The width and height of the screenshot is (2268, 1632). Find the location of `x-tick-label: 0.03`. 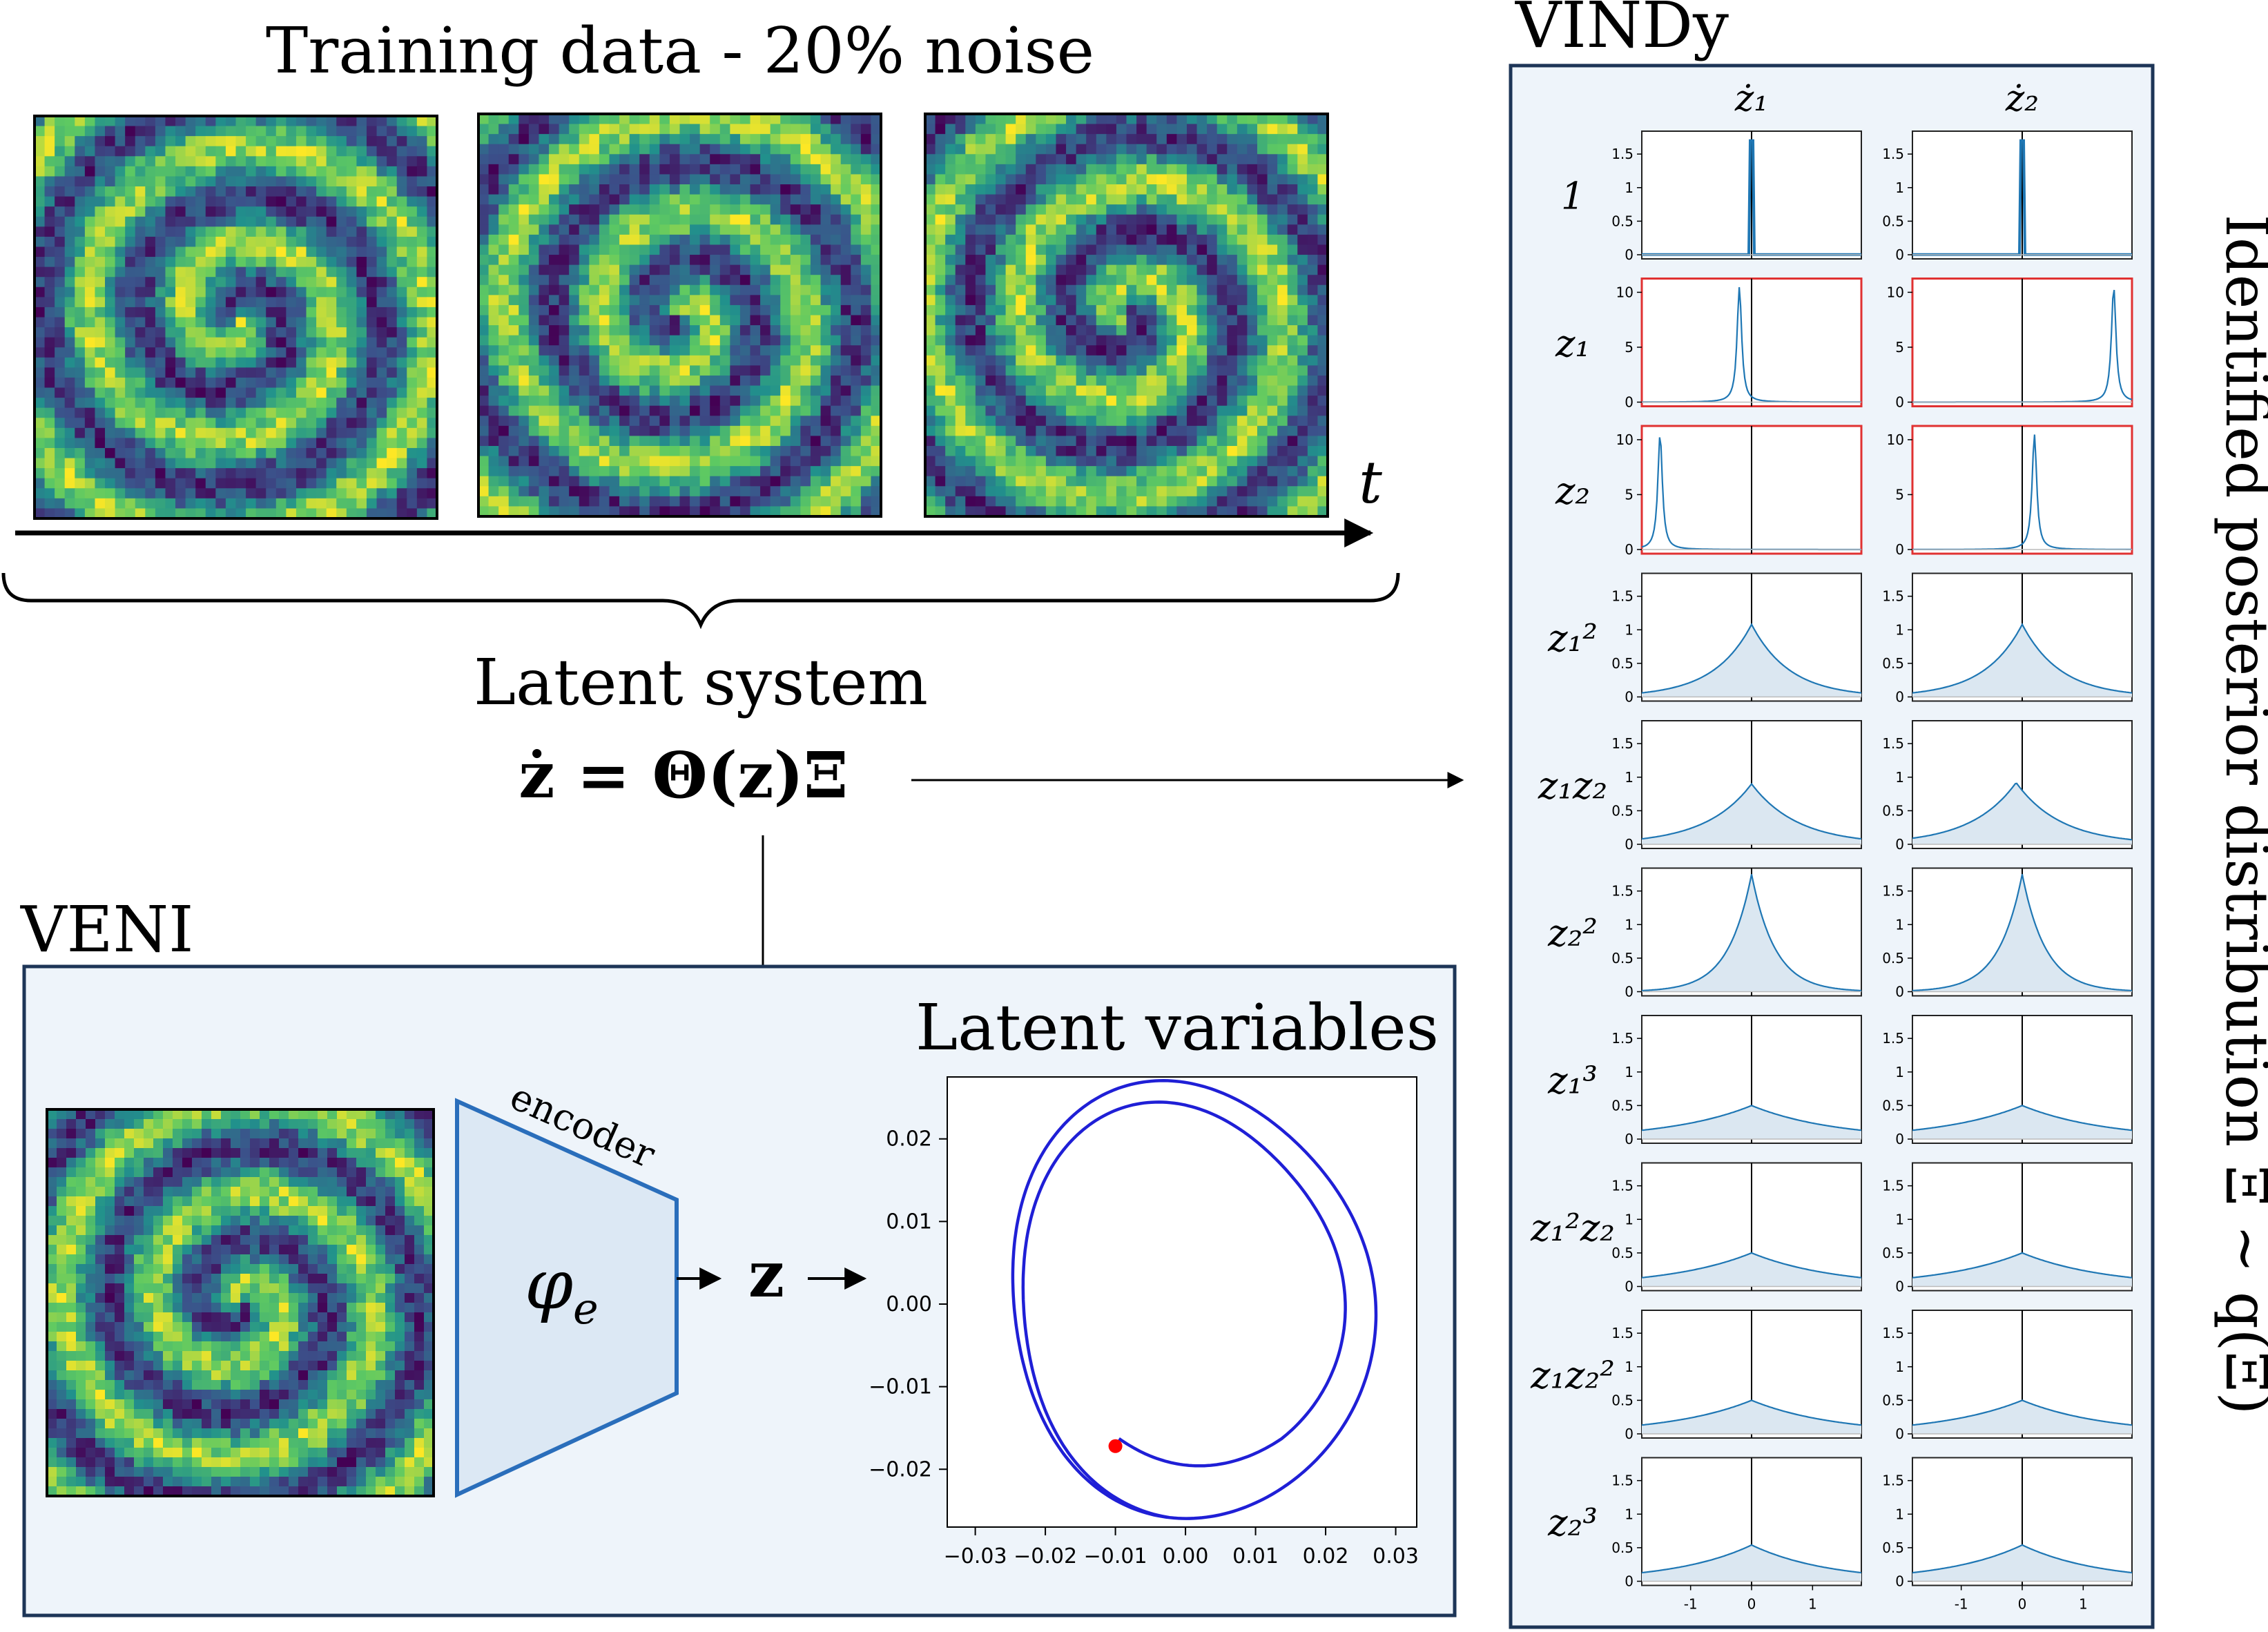

x-tick-label: 0.03 is located at coordinates (1396, 1556).